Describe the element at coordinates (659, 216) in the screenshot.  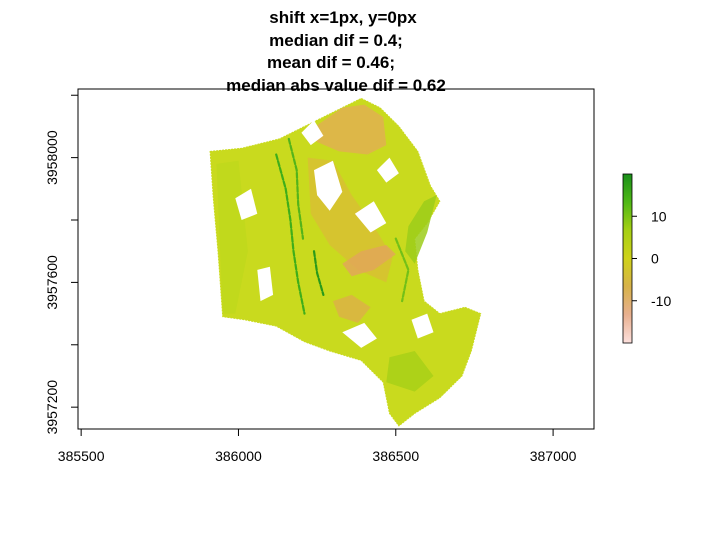
I see `colorbar-tick-label-0: 10` at that location.